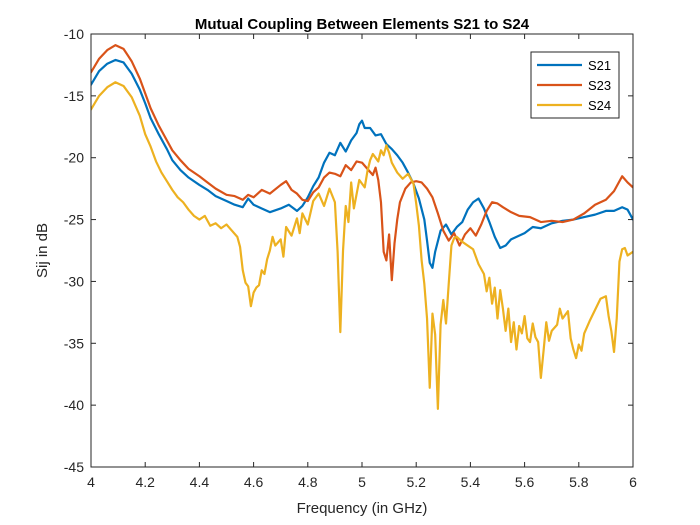  I want to click on y-tick-label: -25, so click(74, 220).